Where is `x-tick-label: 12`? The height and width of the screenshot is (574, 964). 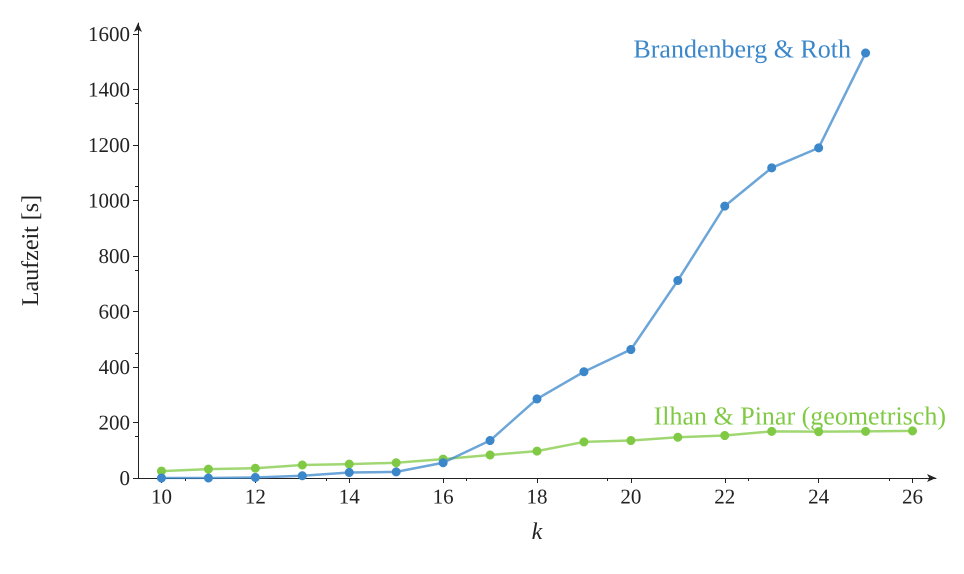 x-tick-label: 12 is located at coordinates (255, 496).